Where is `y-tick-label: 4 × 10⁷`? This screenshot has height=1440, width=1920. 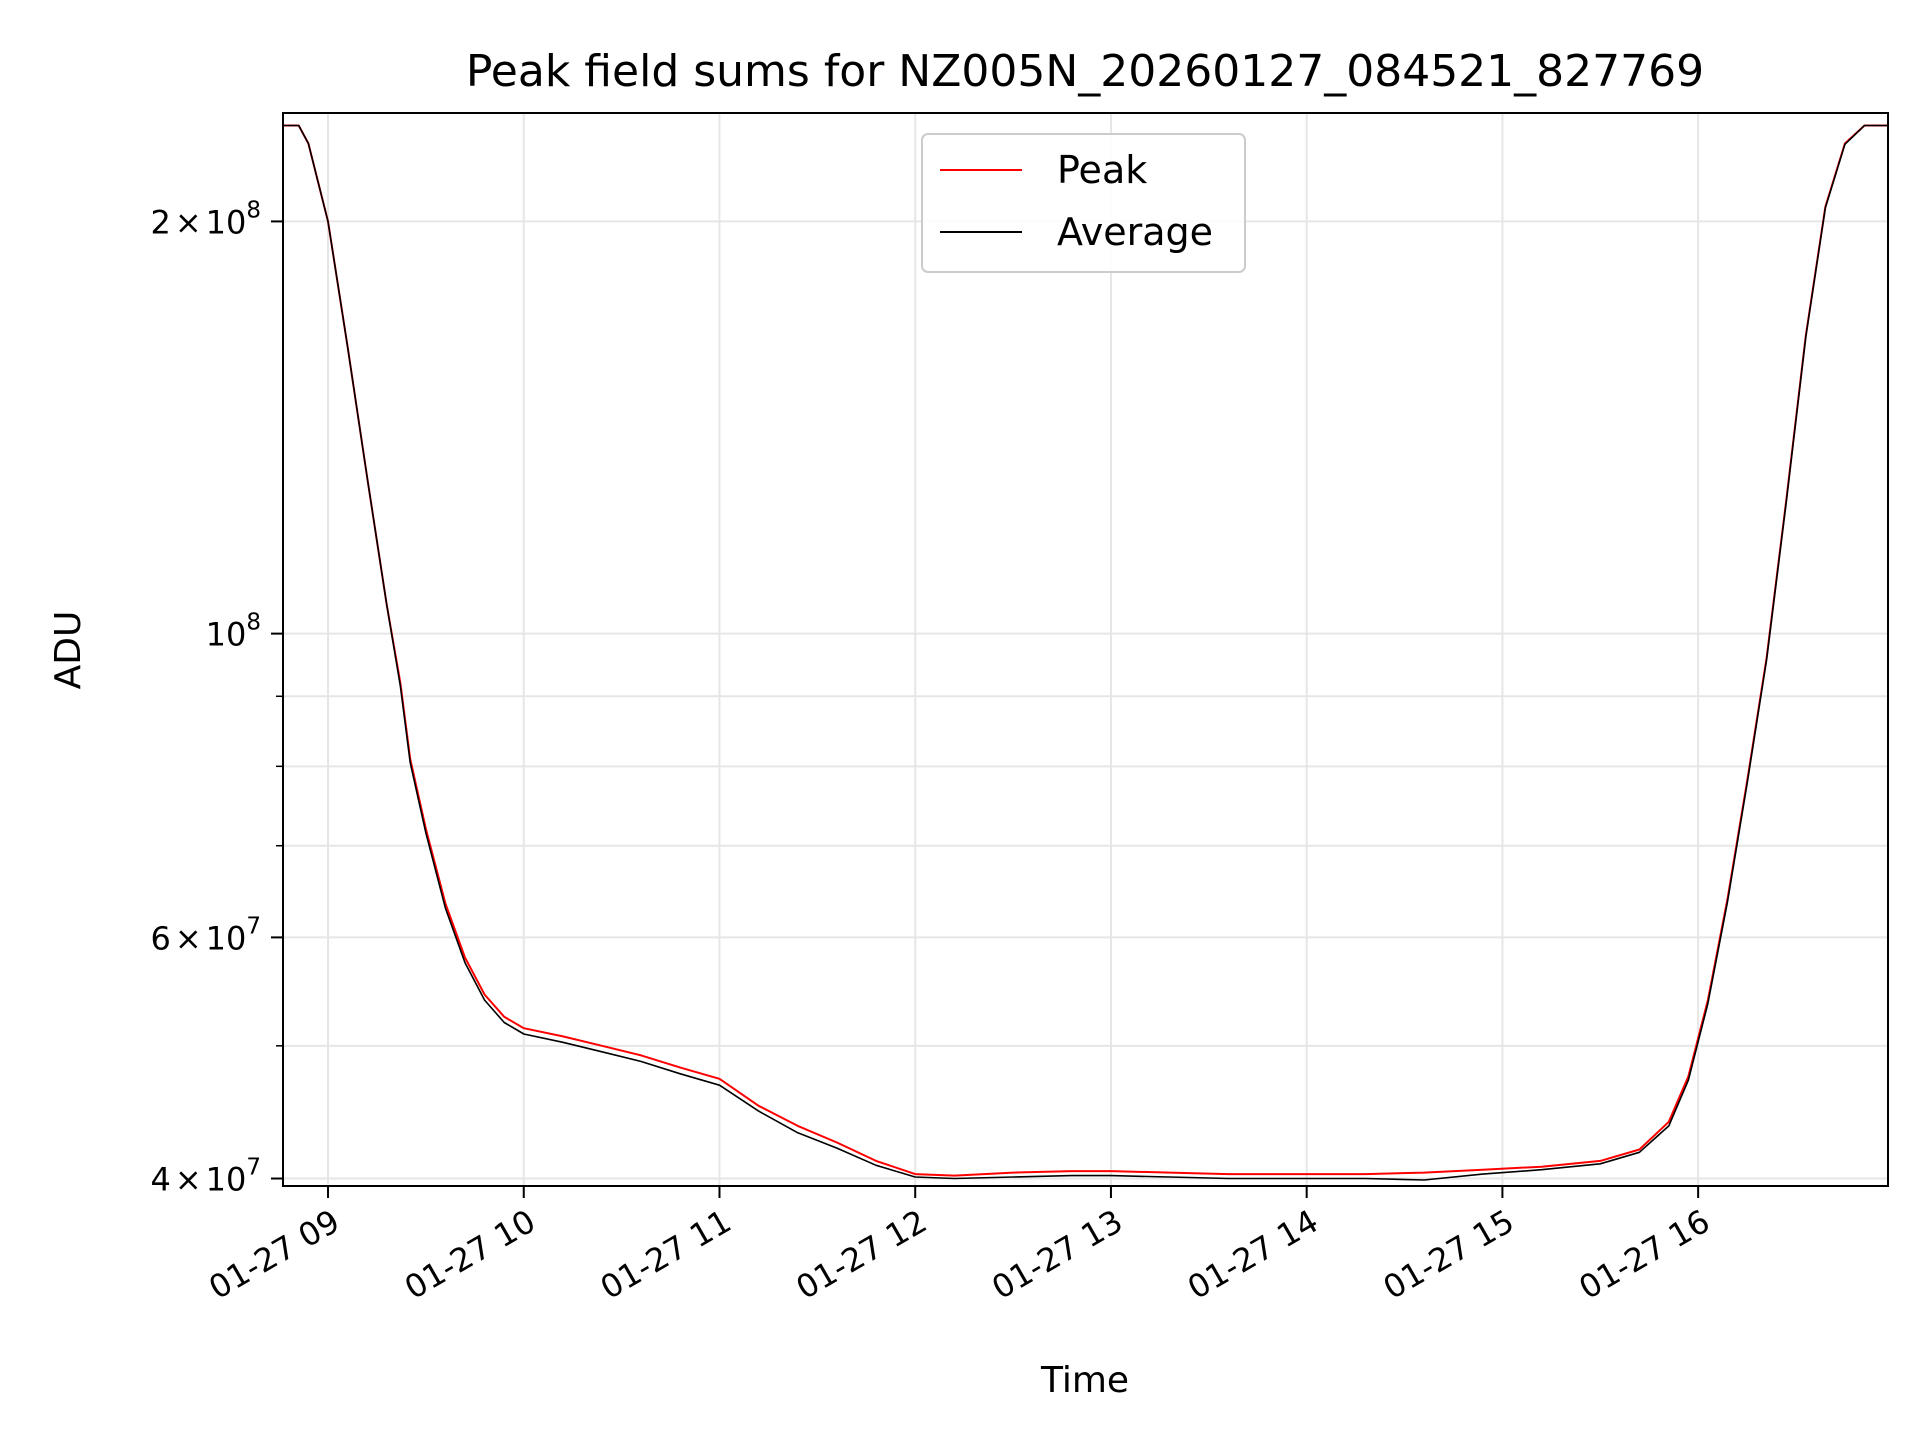
y-tick-label: 4 × 10⁷ is located at coordinates (205, 1177).